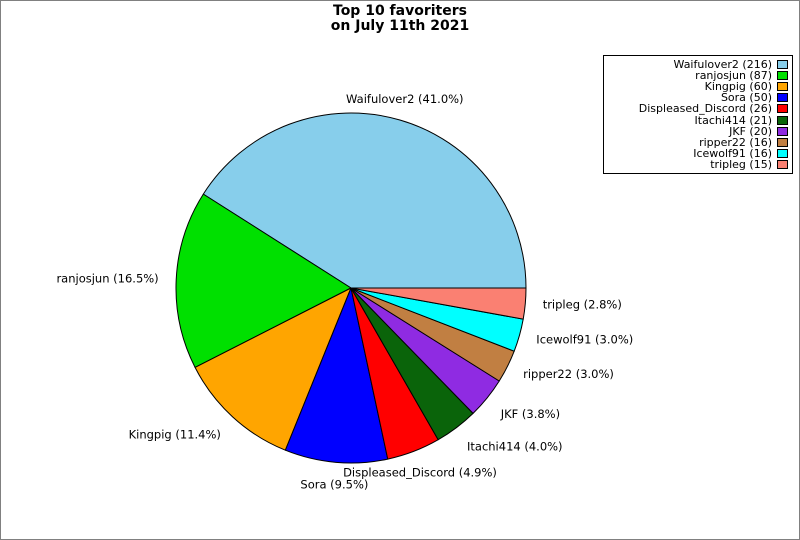  Describe the element at coordinates (420, 472) in the screenshot. I see `pie-label-Displeased_Discord: Displeased_Discord (4.9%)` at that location.